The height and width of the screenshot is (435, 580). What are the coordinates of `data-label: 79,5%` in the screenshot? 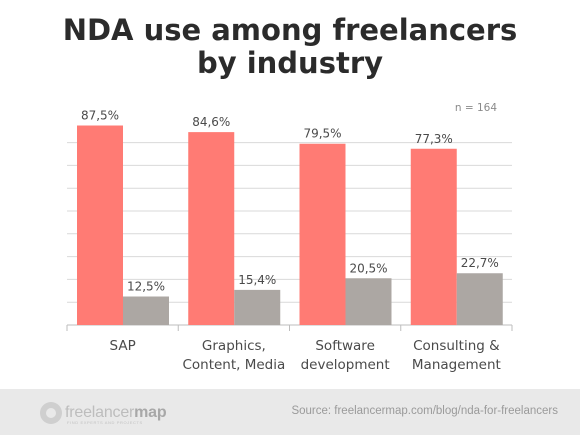 It's located at (322, 134).